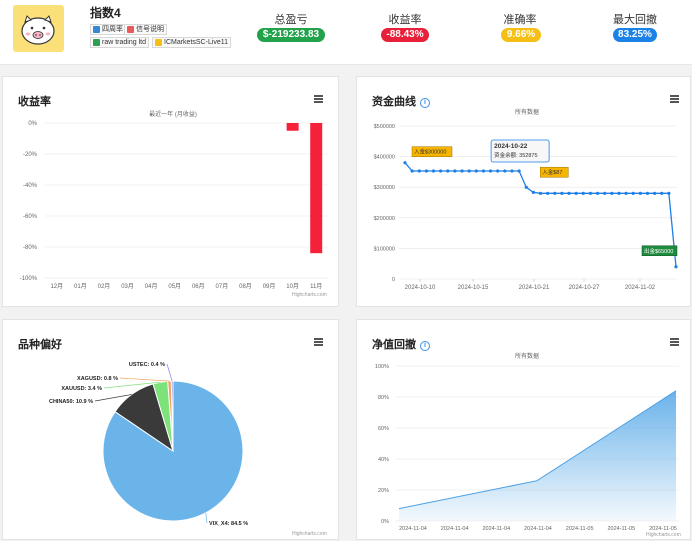 The image size is (692, 541). I want to click on drawdown-line, so click(537, 450).